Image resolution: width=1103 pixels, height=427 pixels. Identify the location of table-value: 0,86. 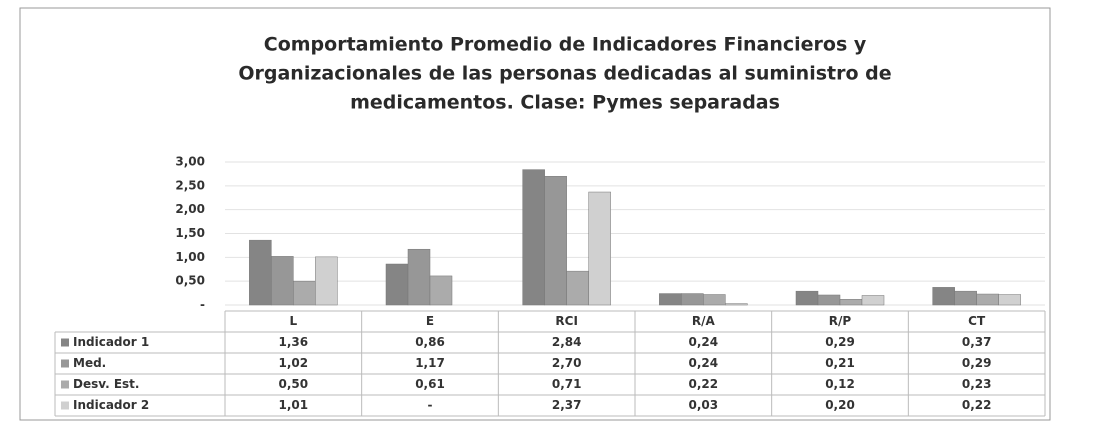
(430, 342).